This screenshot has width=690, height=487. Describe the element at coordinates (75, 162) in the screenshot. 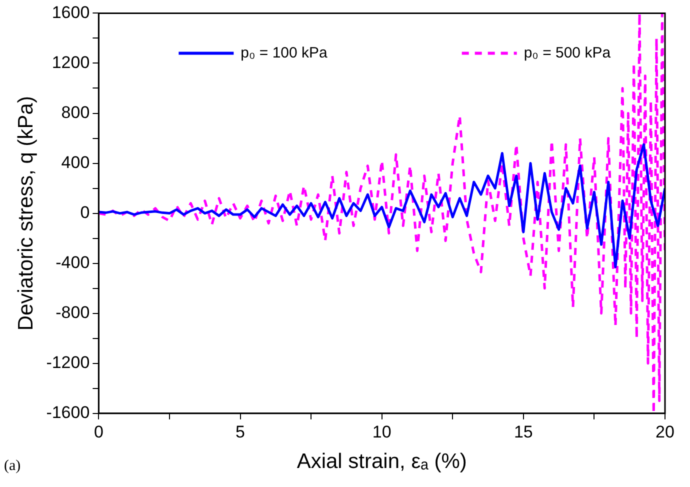

I see `y-tick-label: 400` at that location.